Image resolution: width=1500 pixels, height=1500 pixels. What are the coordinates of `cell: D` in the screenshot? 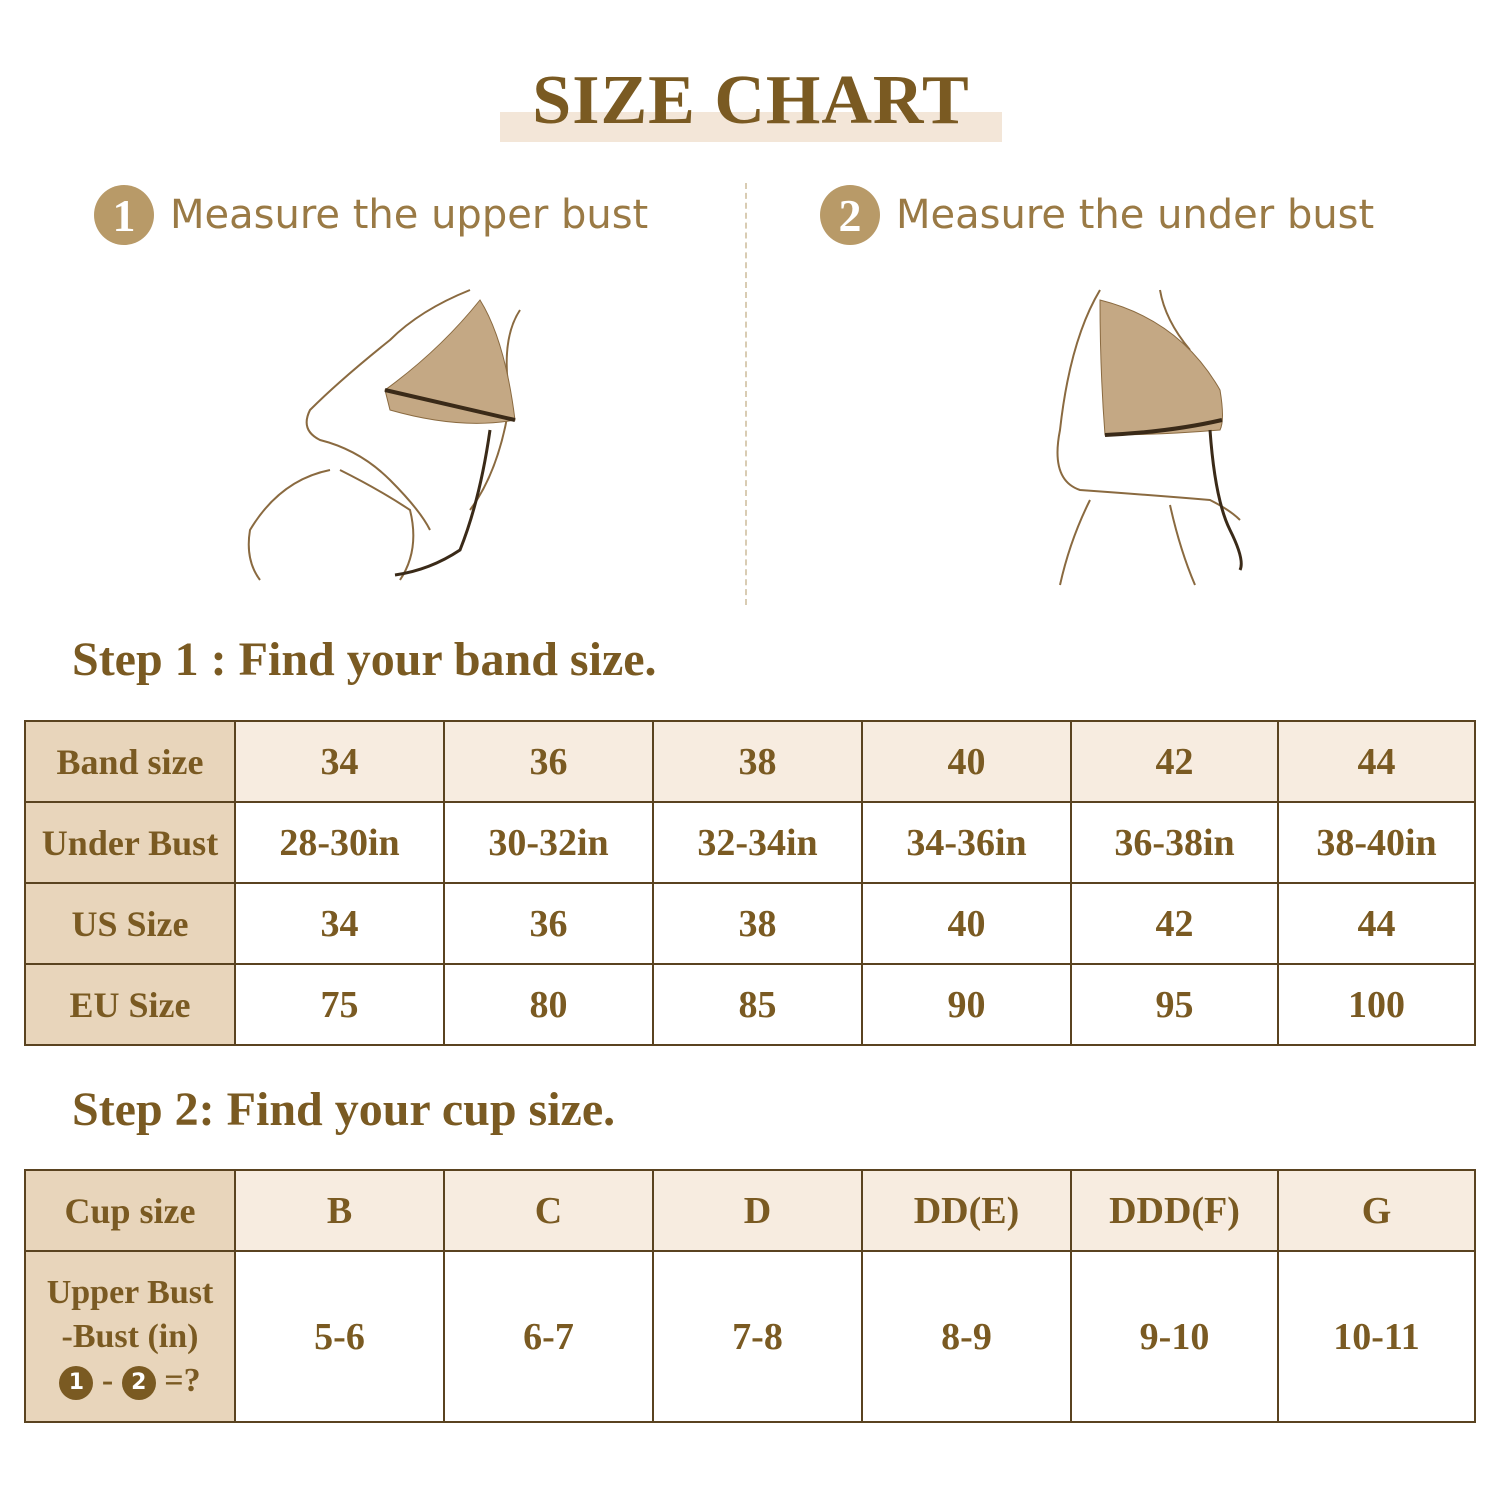 It's located at (757, 1210).